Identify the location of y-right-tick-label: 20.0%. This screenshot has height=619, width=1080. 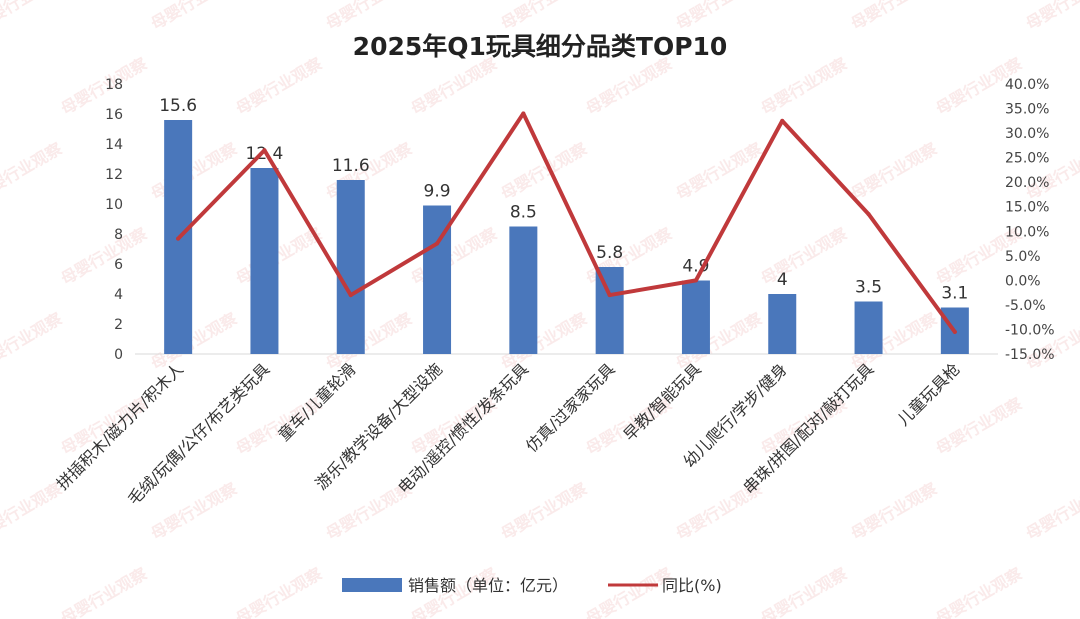
(1027, 183).